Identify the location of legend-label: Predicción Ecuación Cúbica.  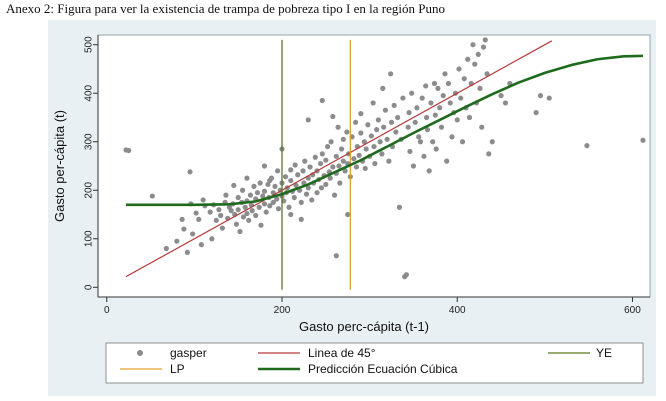
(383, 369).